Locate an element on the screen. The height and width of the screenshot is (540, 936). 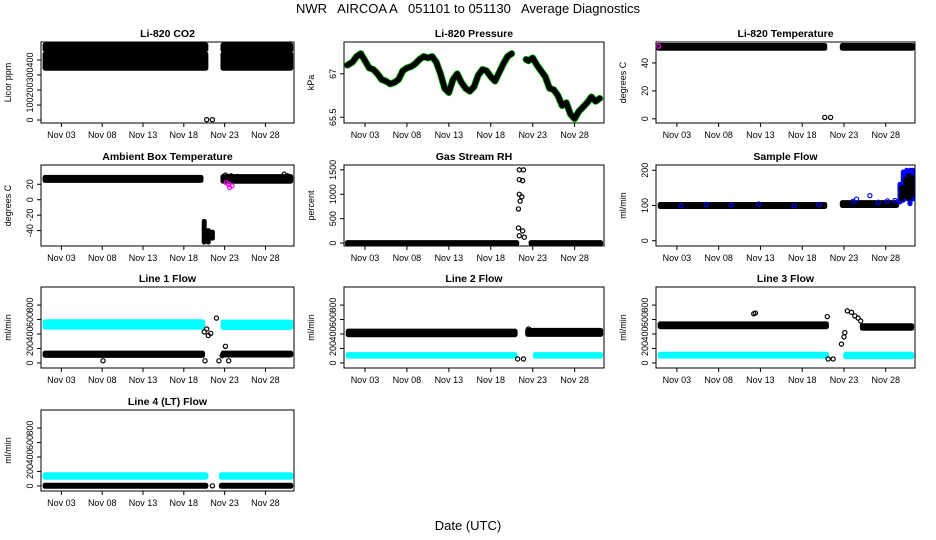
series-line1_black is located at coordinates (168, 354).